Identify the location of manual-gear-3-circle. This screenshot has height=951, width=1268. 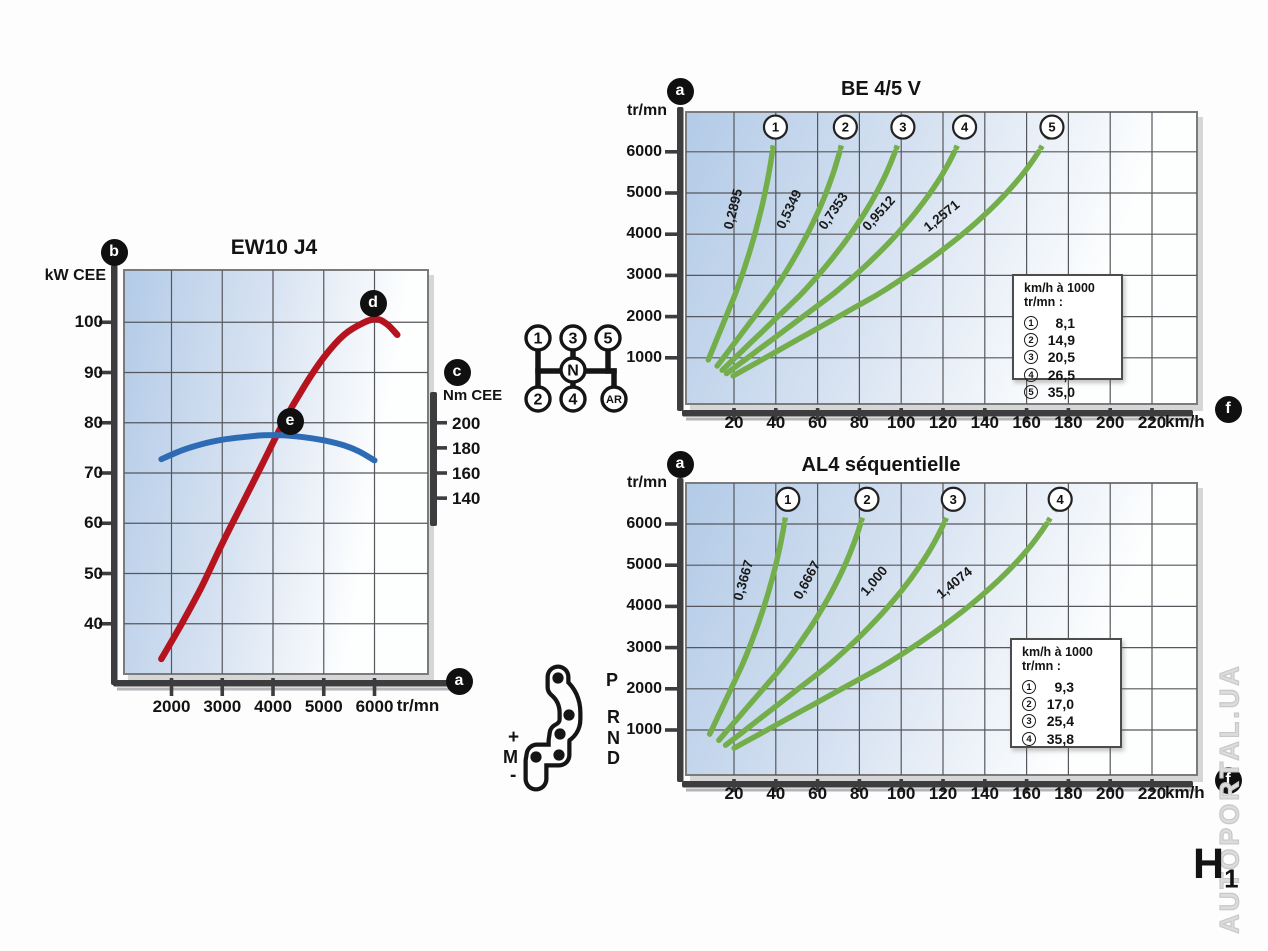
(573, 338).